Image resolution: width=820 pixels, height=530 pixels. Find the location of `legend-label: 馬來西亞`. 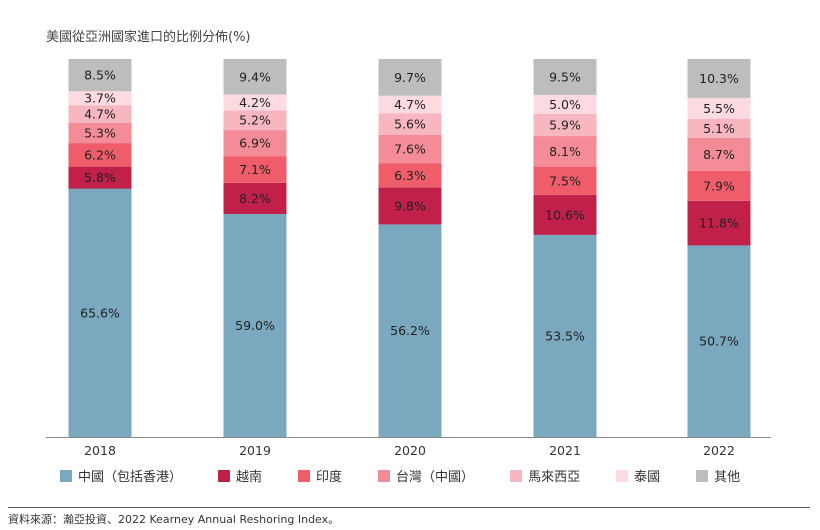

legend-label: 馬來西亞 is located at coordinates (554, 477).